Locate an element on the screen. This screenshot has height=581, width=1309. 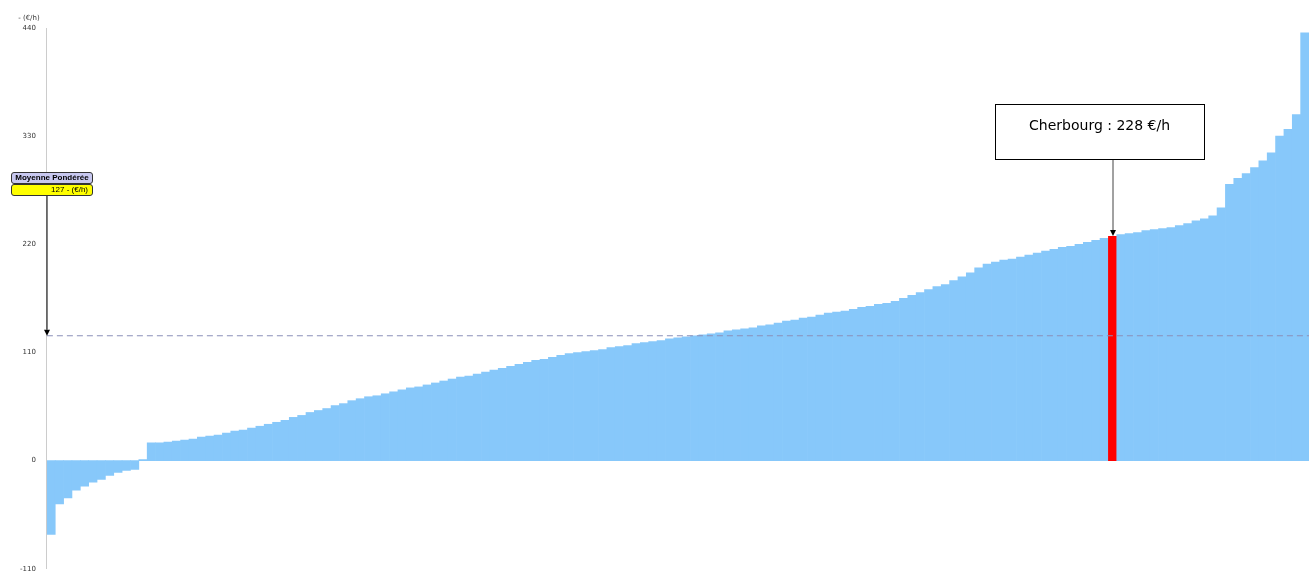
callout-box: Moyenne Pondérée is located at coordinates (52, 178).